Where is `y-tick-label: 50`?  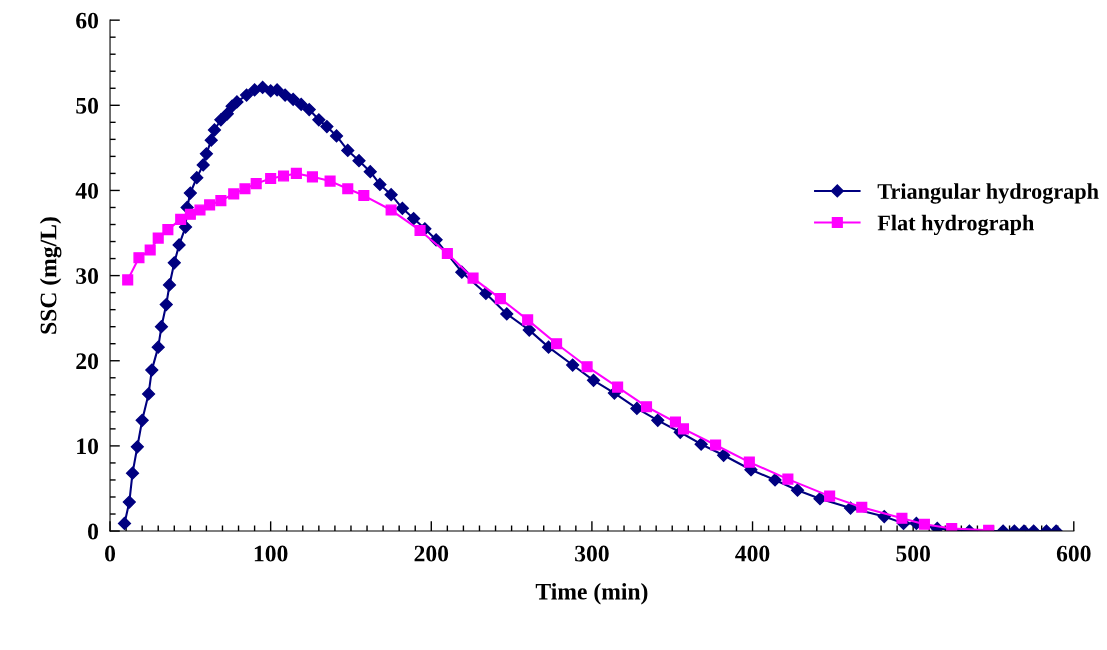
y-tick-label: 50 is located at coordinates (87, 105).